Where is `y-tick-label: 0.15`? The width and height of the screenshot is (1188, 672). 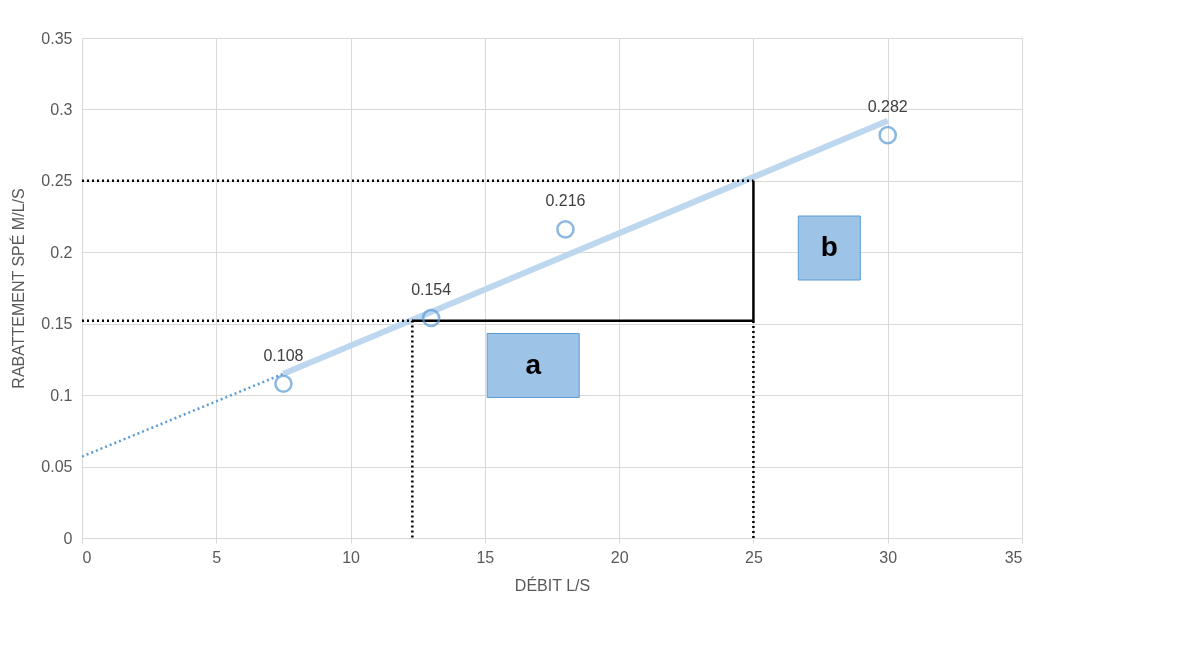 y-tick-label: 0.15 is located at coordinates (57, 324).